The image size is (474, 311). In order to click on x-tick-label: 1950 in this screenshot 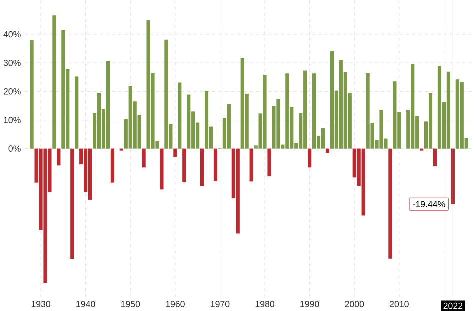, I will do `click(130, 304)`.